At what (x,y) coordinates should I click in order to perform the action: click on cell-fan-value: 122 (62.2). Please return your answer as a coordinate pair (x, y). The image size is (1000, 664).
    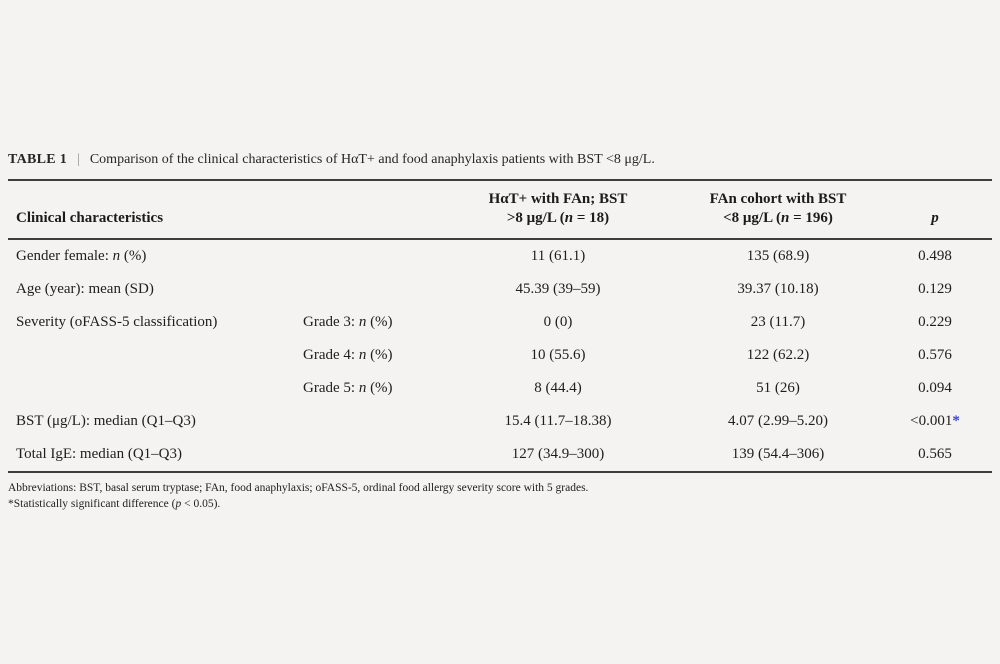
    Looking at the image, I should click on (778, 355).